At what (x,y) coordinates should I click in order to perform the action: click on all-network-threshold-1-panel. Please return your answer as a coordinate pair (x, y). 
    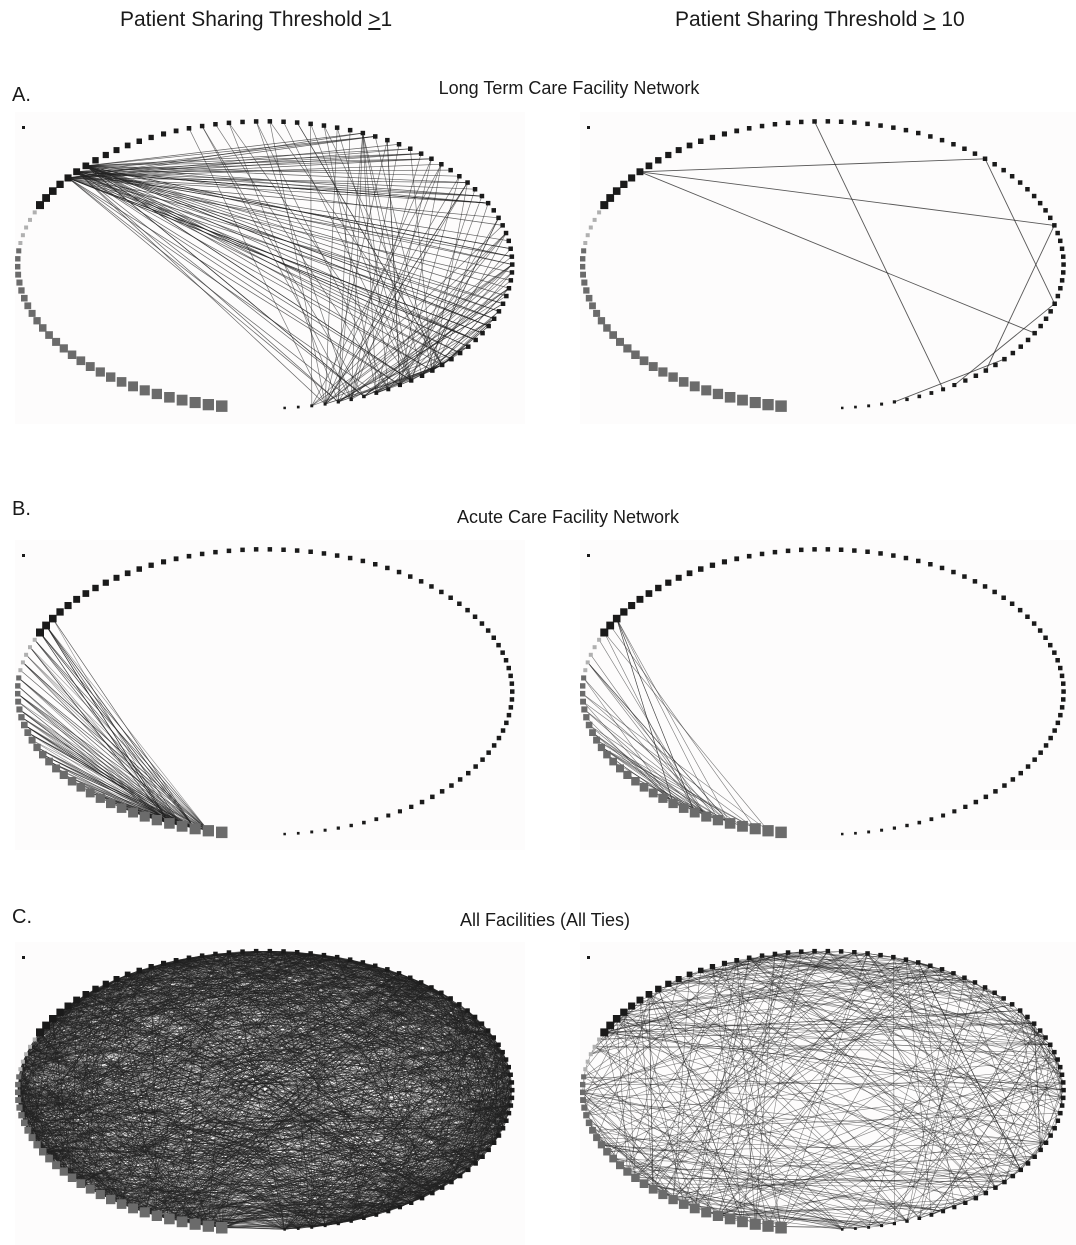
    Looking at the image, I should click on (270, 1093).